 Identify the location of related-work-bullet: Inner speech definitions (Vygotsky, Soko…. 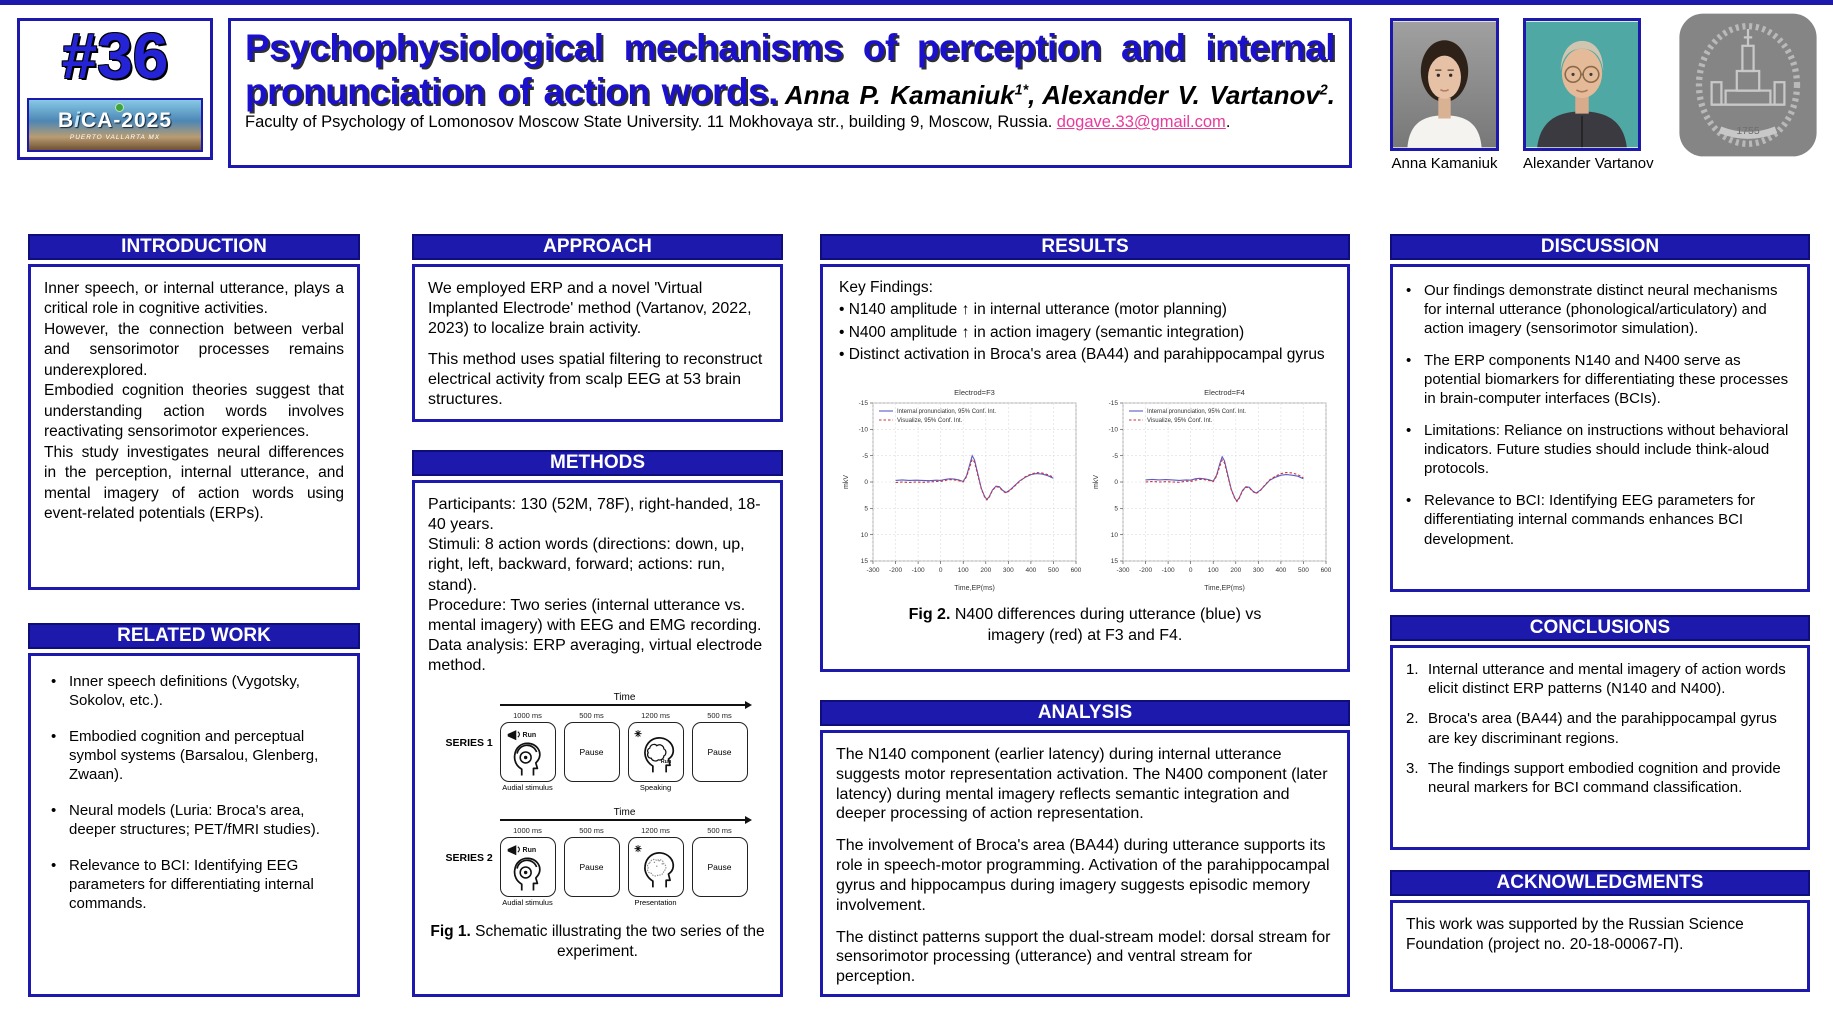
(197, 691).